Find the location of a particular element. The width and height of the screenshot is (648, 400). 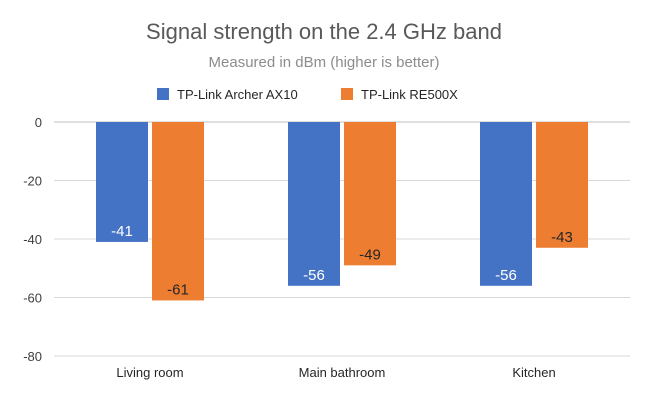

data-labels: -41 -61 -56 -49 -56 -43 is located at coordinates (342, 260).